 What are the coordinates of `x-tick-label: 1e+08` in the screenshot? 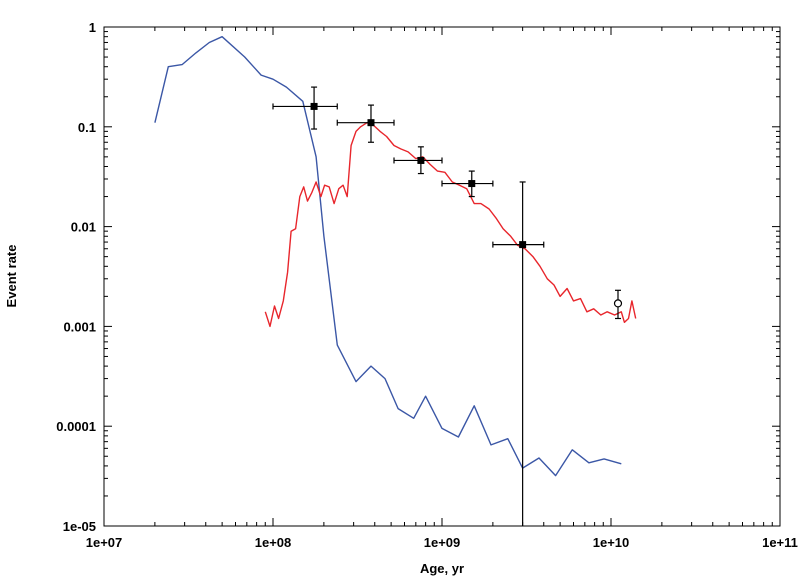 It's located at (273, 542).